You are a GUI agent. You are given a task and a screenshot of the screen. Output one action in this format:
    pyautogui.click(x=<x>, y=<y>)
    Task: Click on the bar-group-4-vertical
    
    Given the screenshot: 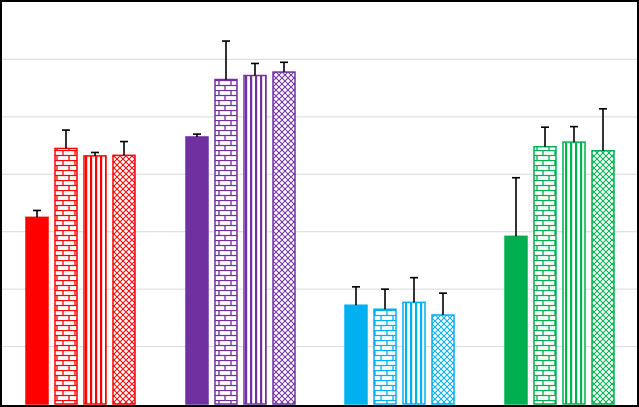 What is the action you would take?
    pyautogui.click(x=574, y=273)
    